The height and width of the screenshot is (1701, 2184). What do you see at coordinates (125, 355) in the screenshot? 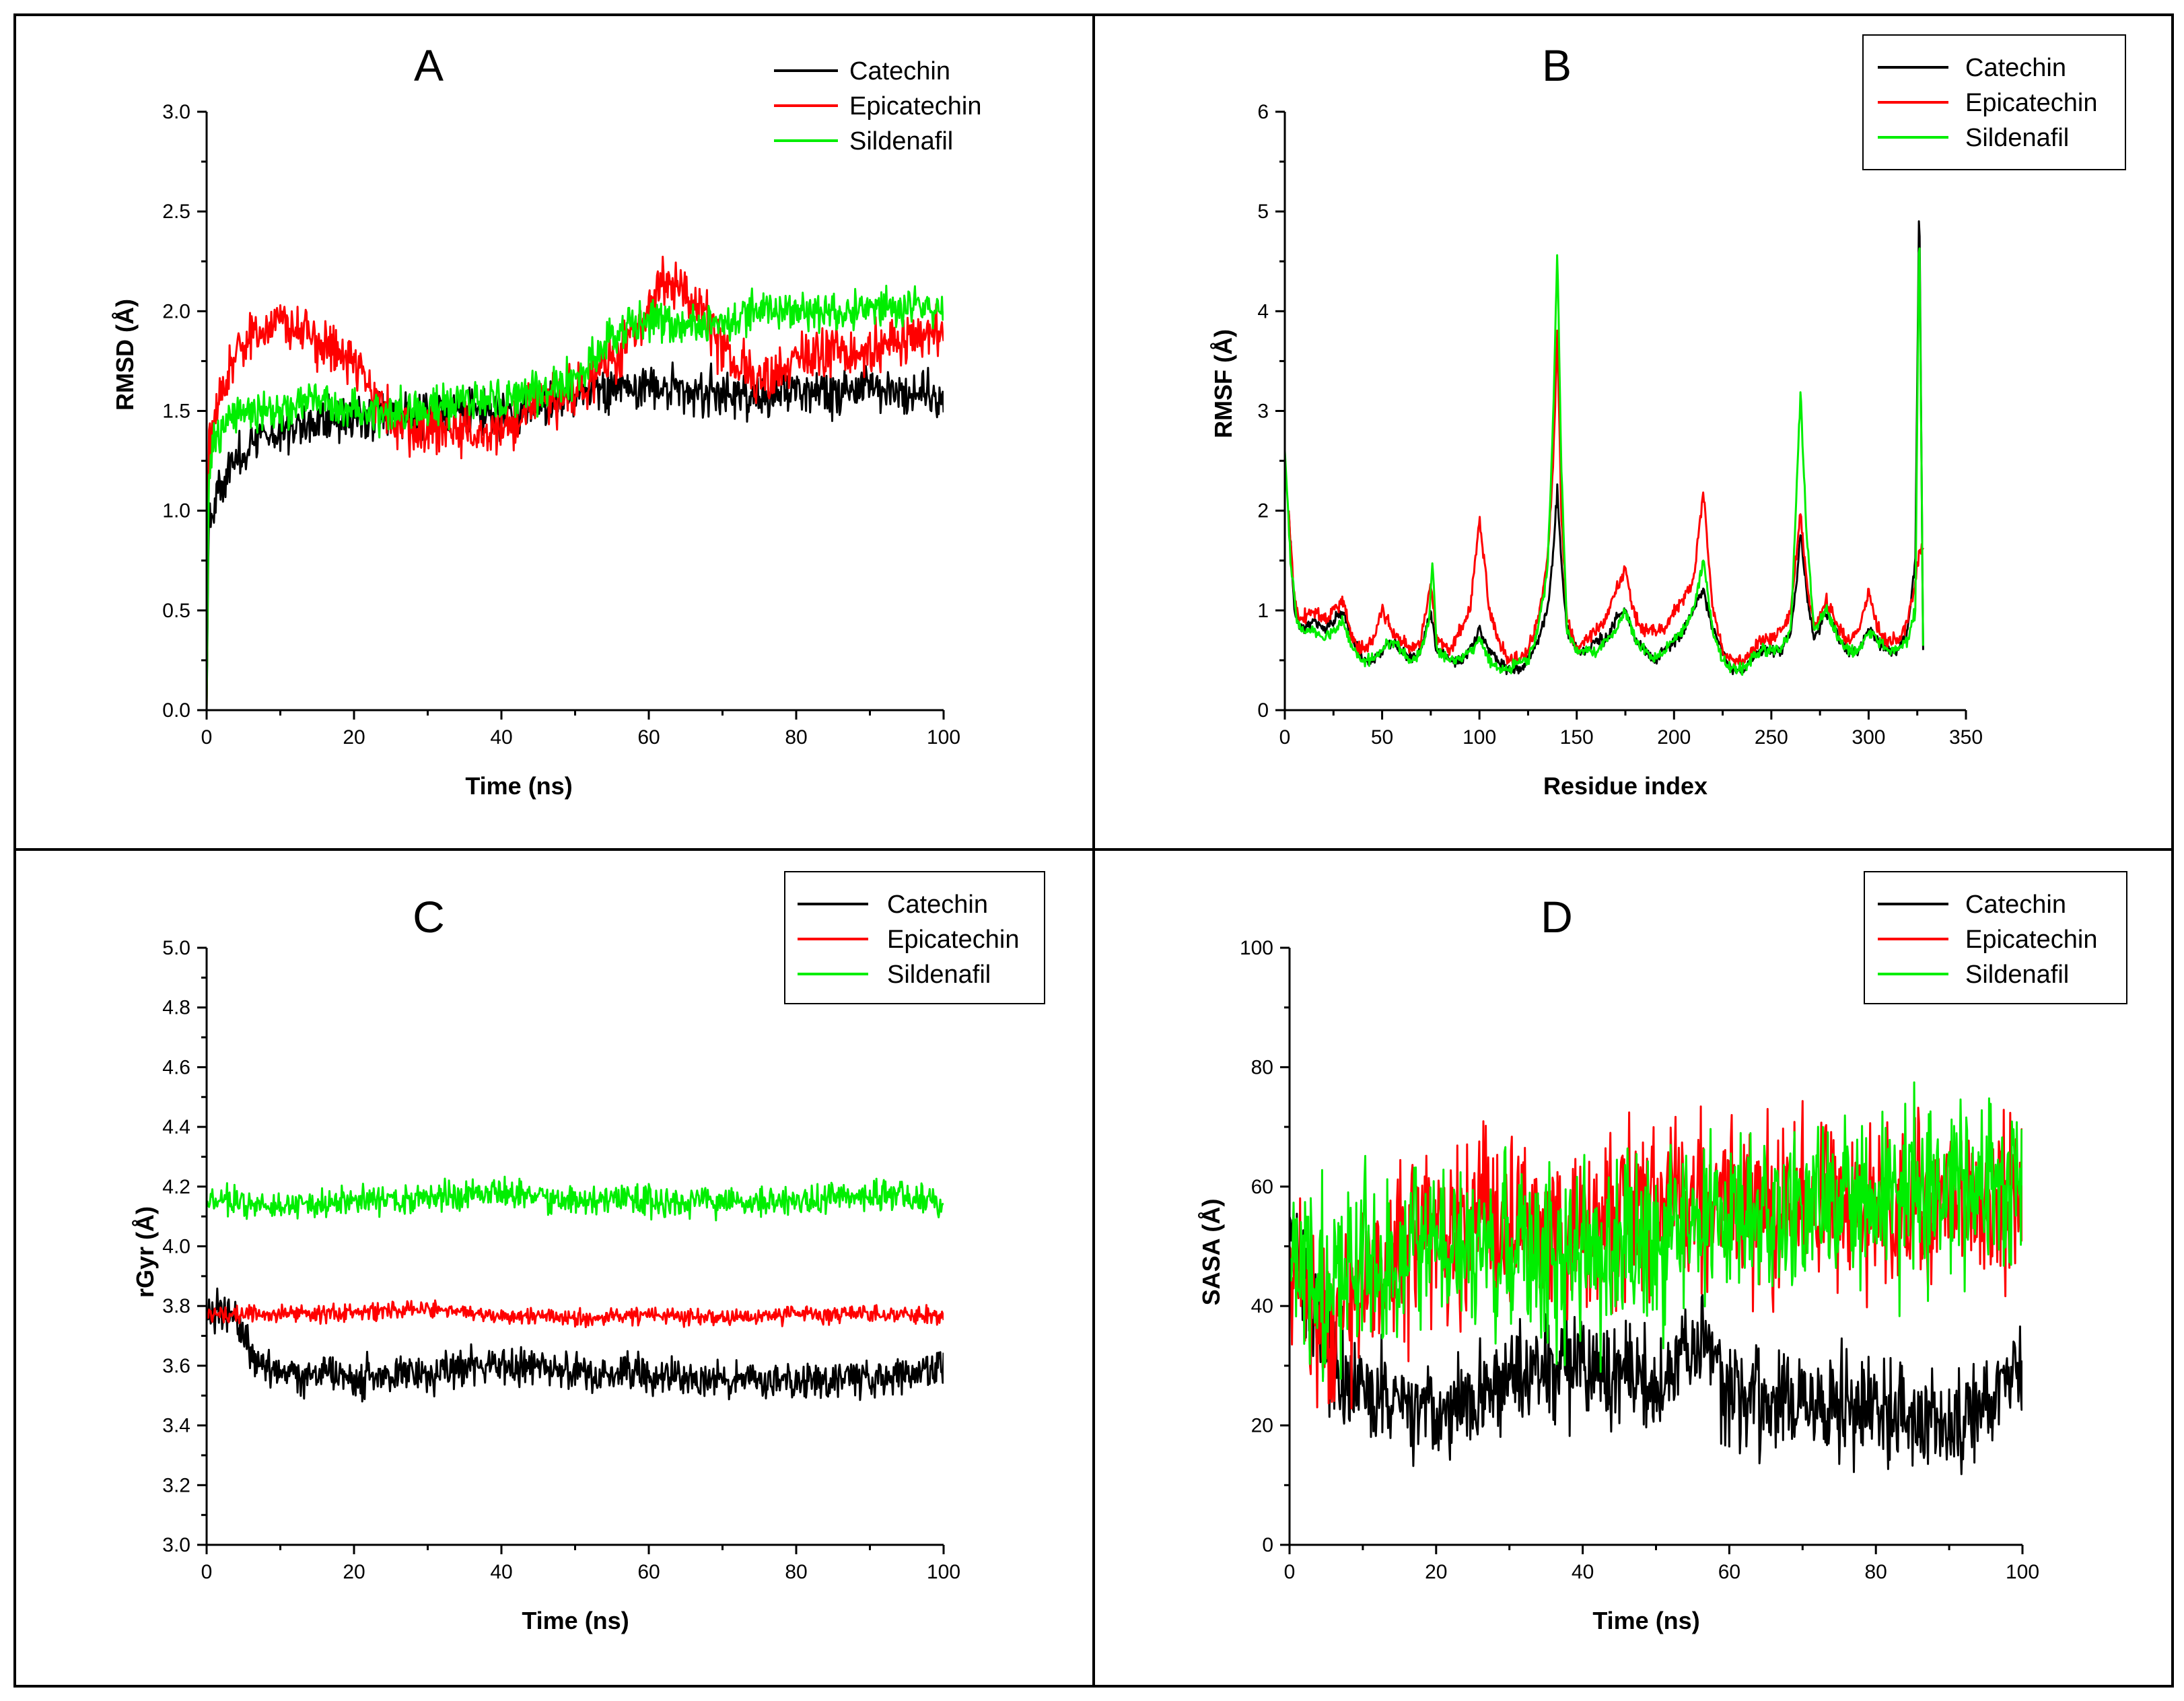
I see `y-axis-title: RMSD (Å)` at bounding box center [125, 355].